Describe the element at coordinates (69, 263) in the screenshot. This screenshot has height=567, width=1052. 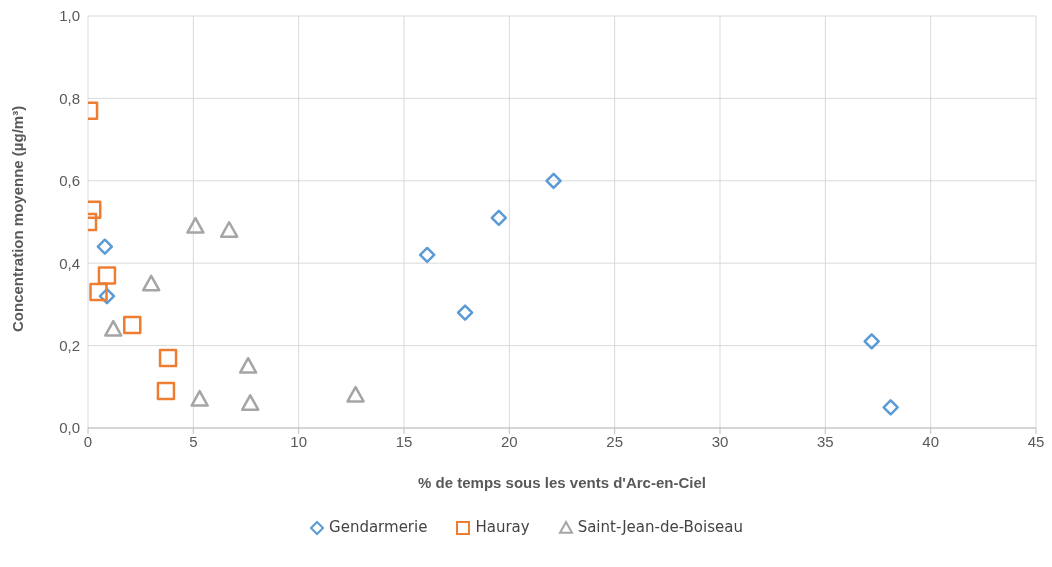
I see `y-tick-label: 0,4` at that location.